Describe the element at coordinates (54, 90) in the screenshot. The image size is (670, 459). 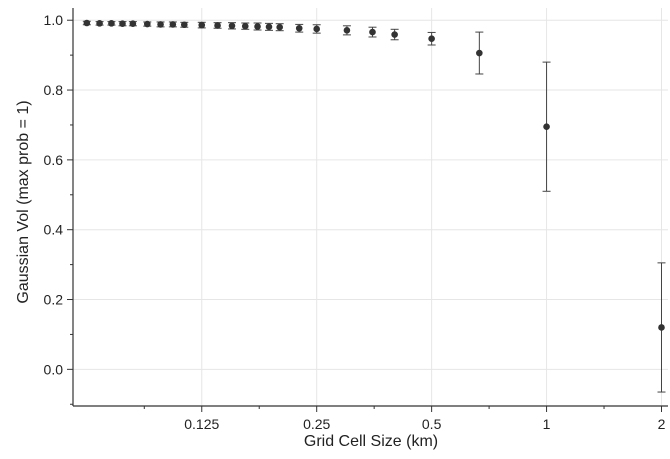
I see `y-tick-label: 0.8` at that location.